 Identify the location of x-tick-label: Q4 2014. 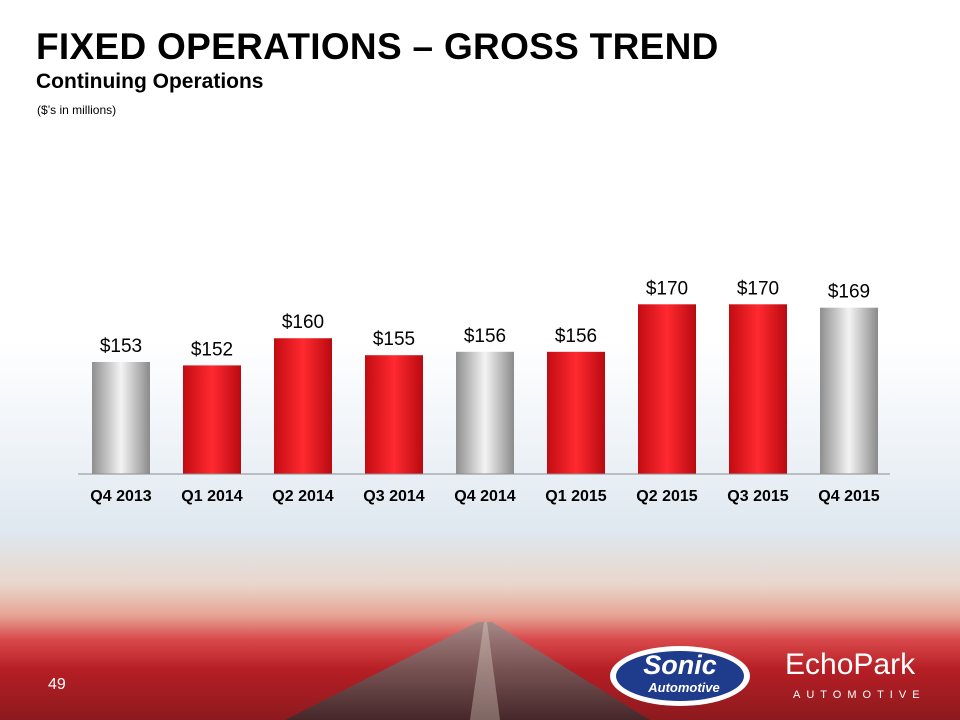
(484, 496).